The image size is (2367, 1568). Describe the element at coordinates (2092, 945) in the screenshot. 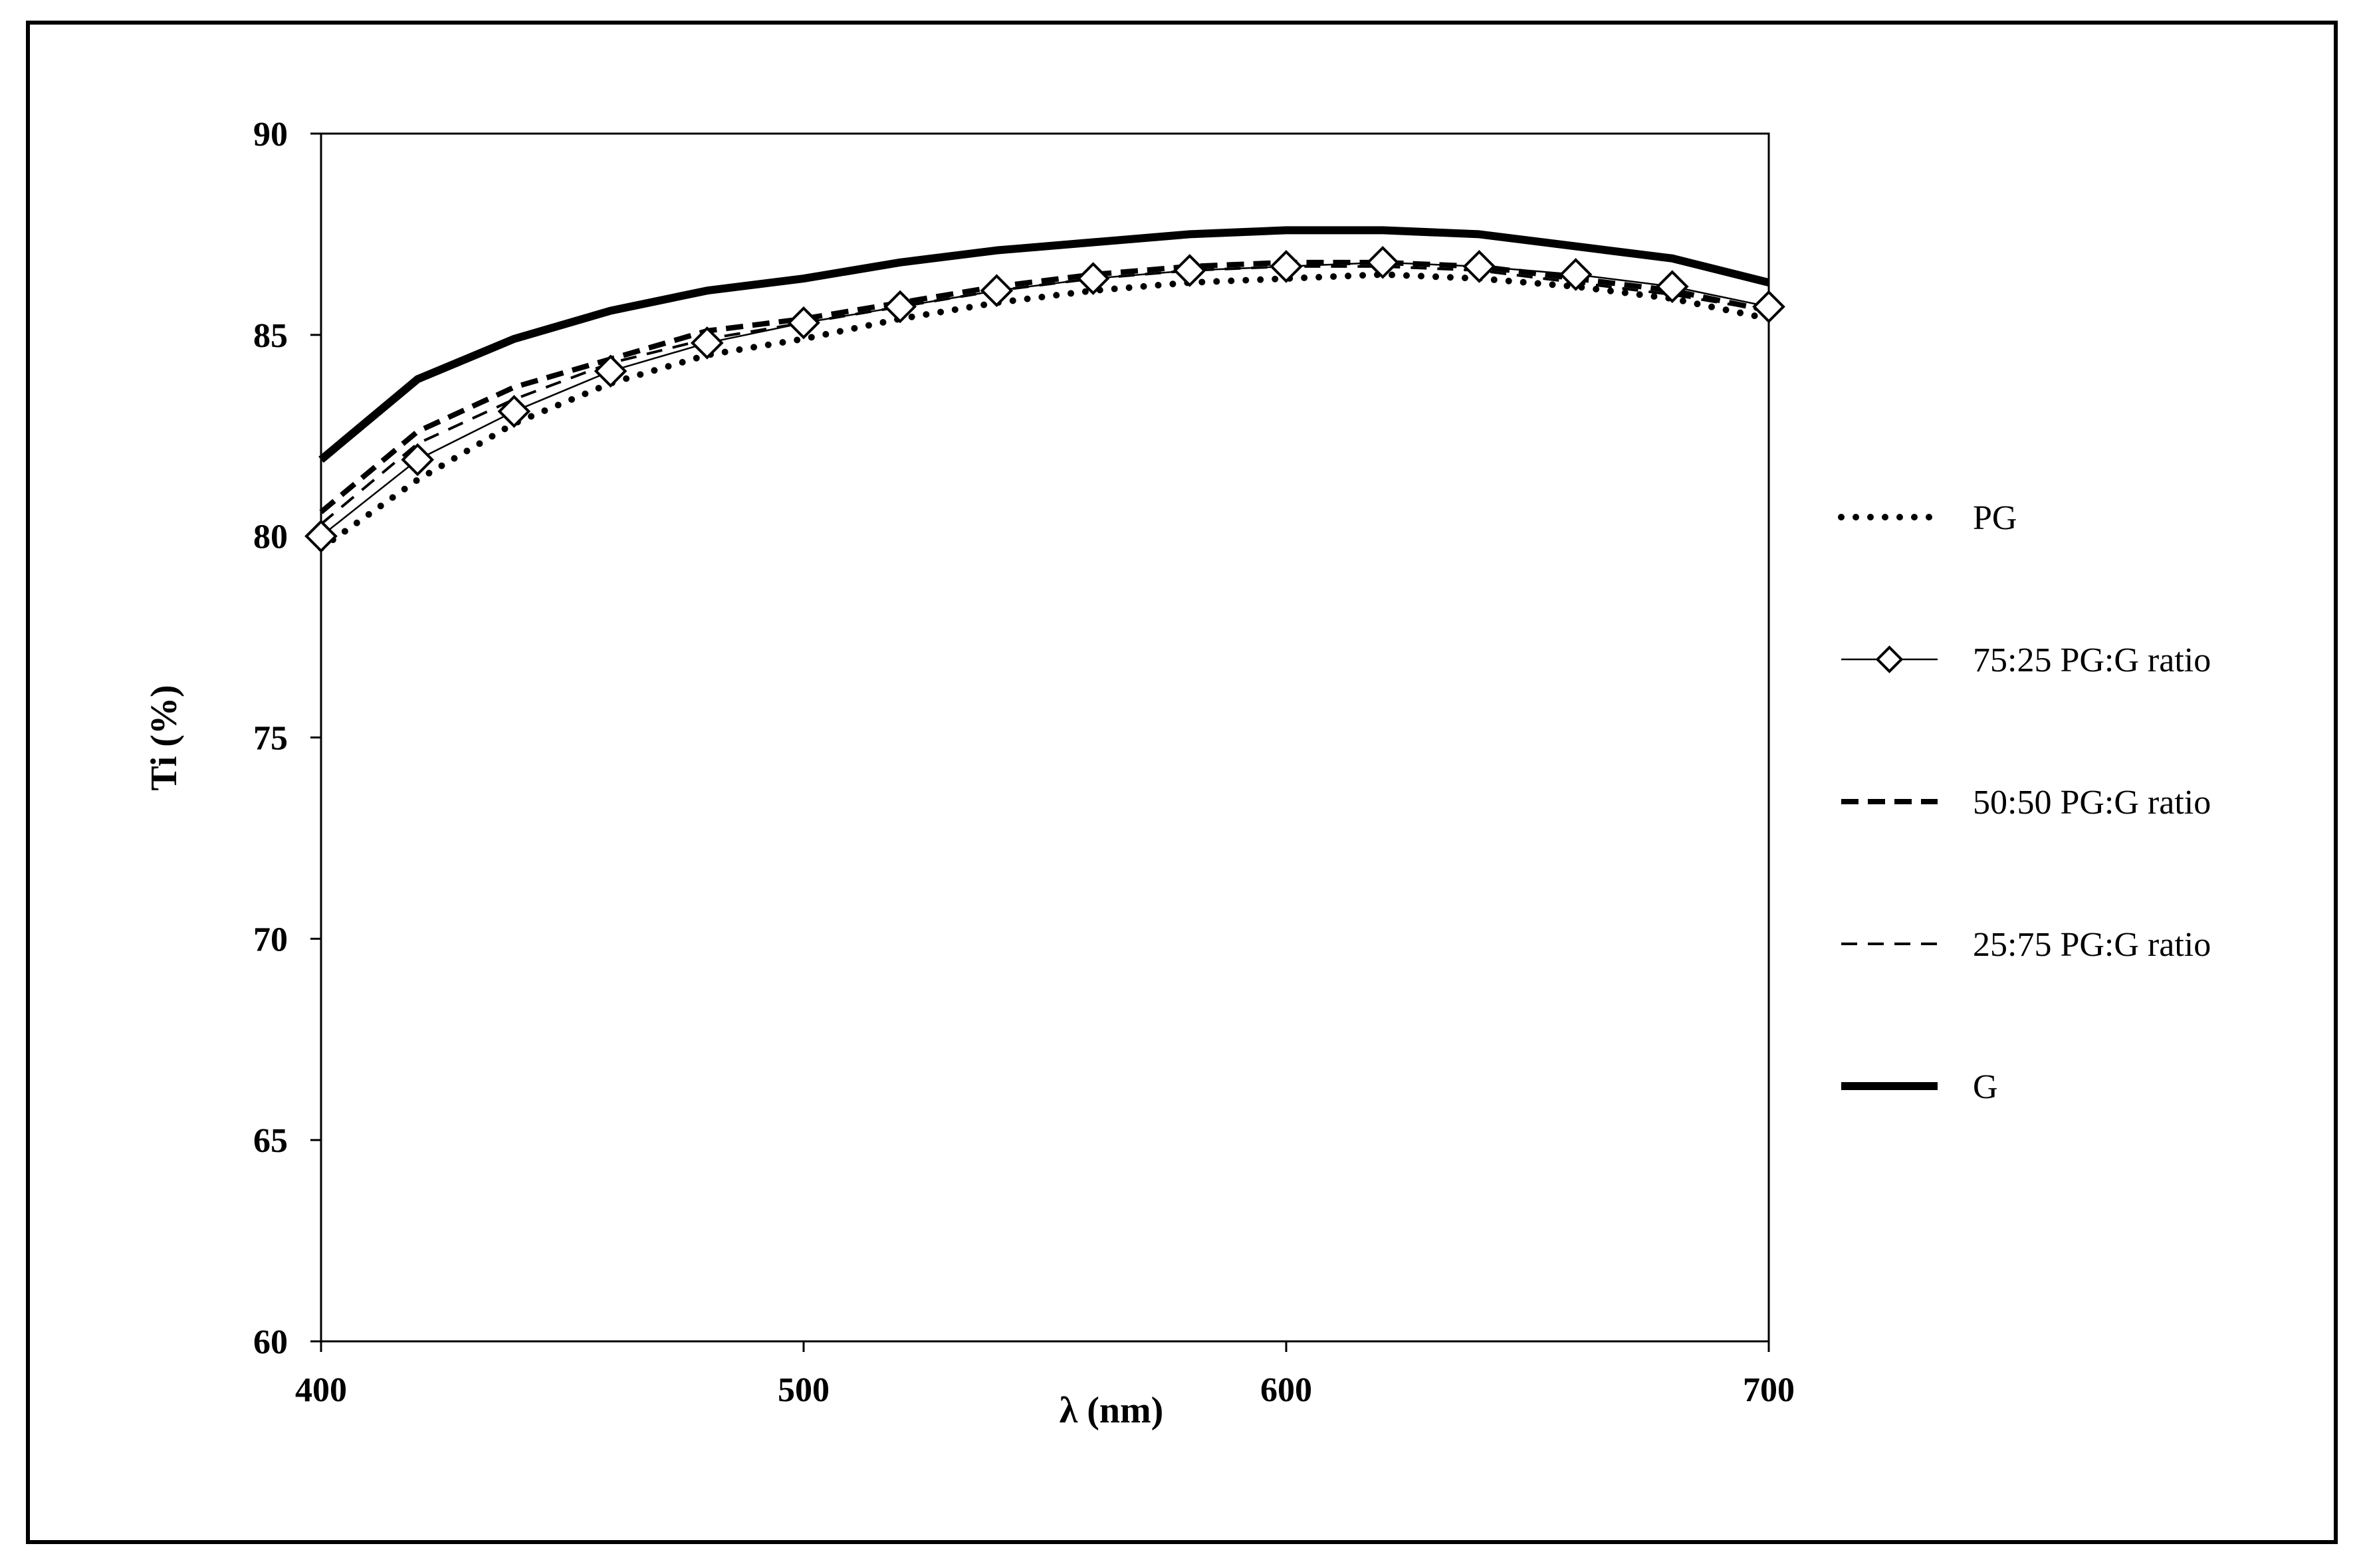

I see `legend-label: 25:75 PG:G ratio` at that location.